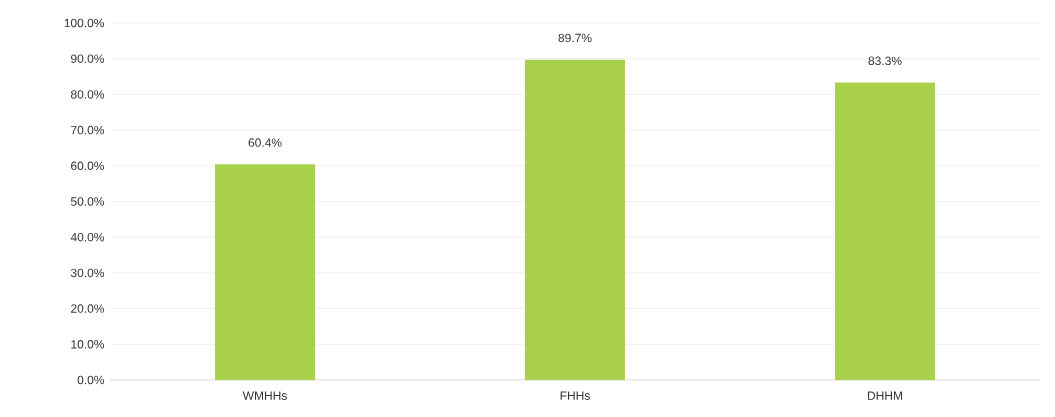 This screenshot has width=1055, height=417. What do you see at coordinates (885, 61) in the screenshot?
I see `data-label: 83.3%` at bounding box center [885, 61].